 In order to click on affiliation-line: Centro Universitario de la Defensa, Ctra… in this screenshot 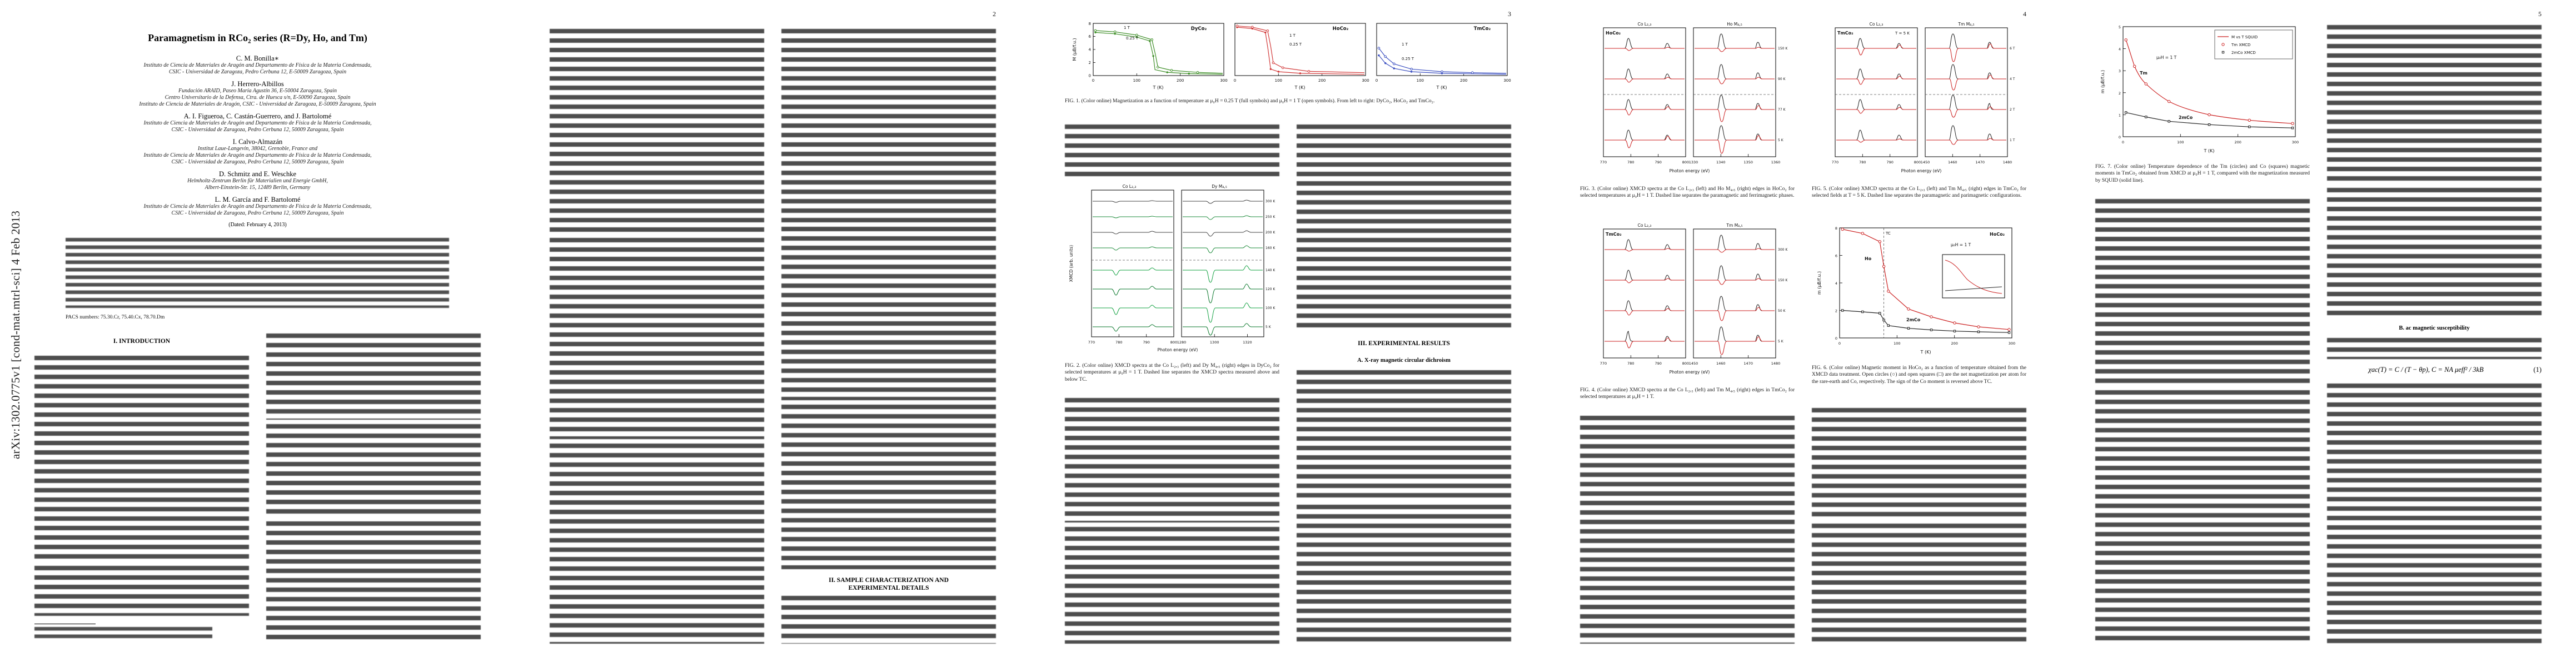, I will do `click(258, 97)`.